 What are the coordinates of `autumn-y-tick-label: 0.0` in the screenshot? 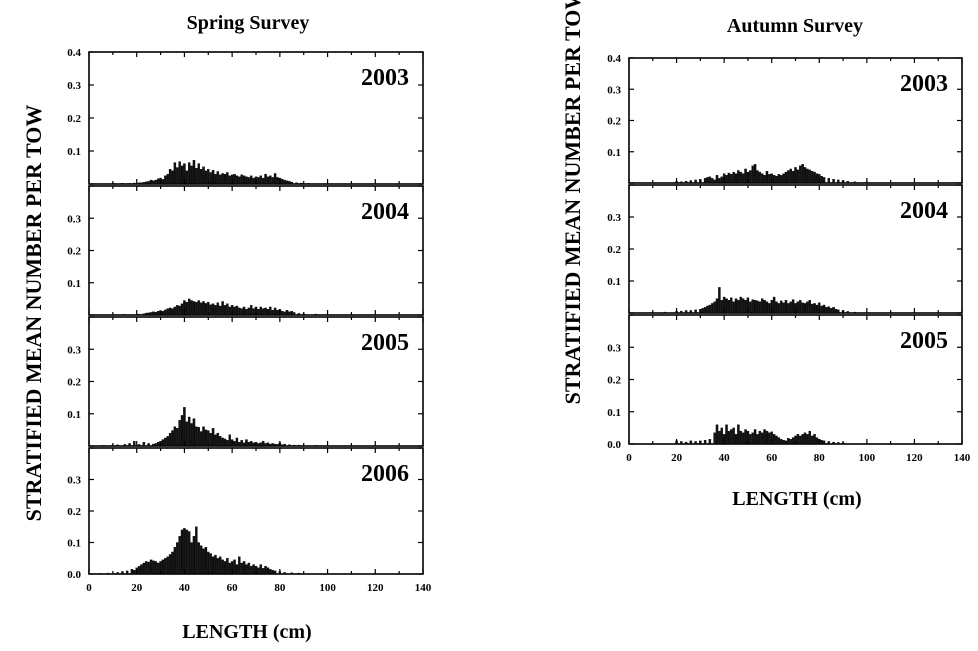 It's located at (614, 445).